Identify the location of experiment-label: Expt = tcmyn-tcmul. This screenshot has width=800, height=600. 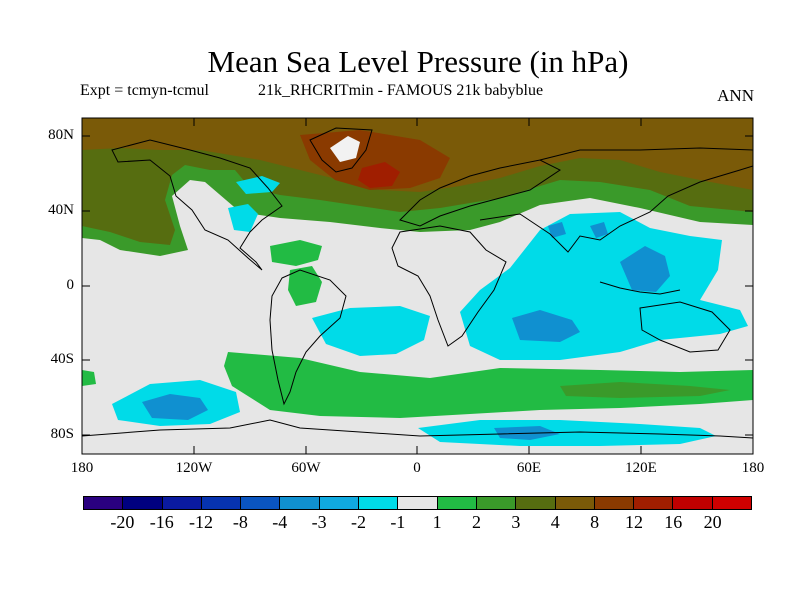
(144, 90).